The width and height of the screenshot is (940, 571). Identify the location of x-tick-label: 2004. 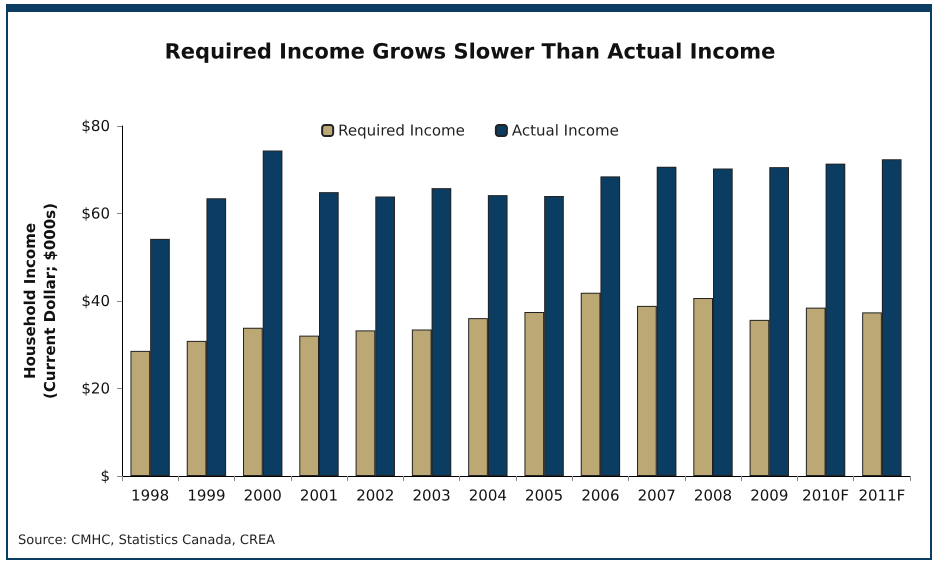
(487, 495).